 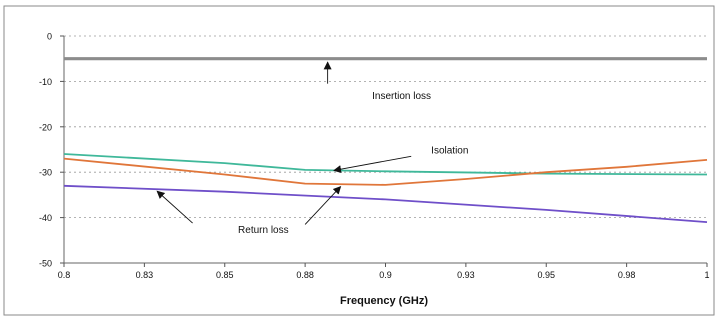 I want to click on series-line-isolation, so click(x=385, y=164).